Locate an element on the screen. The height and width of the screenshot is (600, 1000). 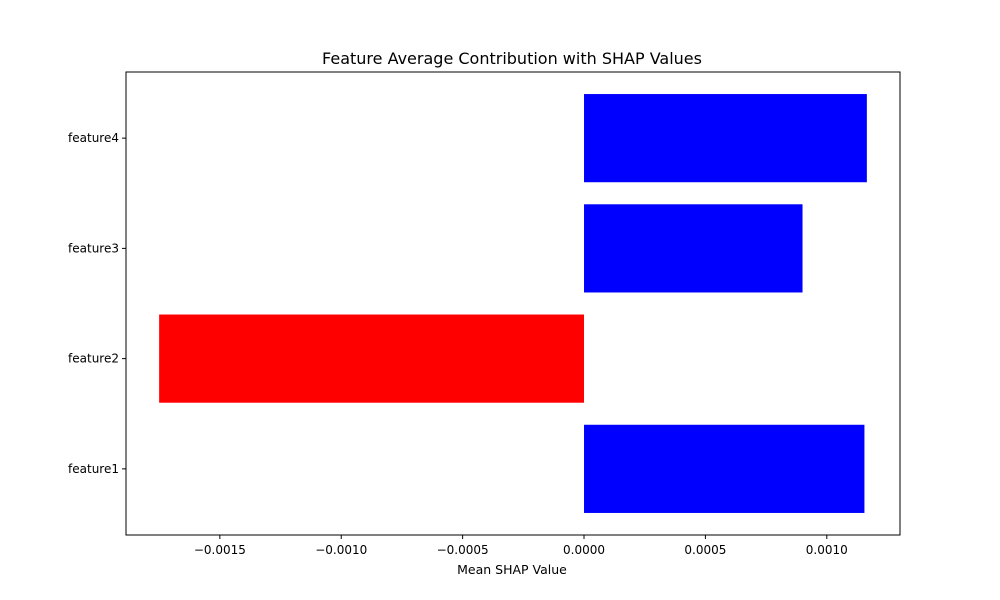
x-tick-label: −0.0010 is located at coordinates (341, 550).